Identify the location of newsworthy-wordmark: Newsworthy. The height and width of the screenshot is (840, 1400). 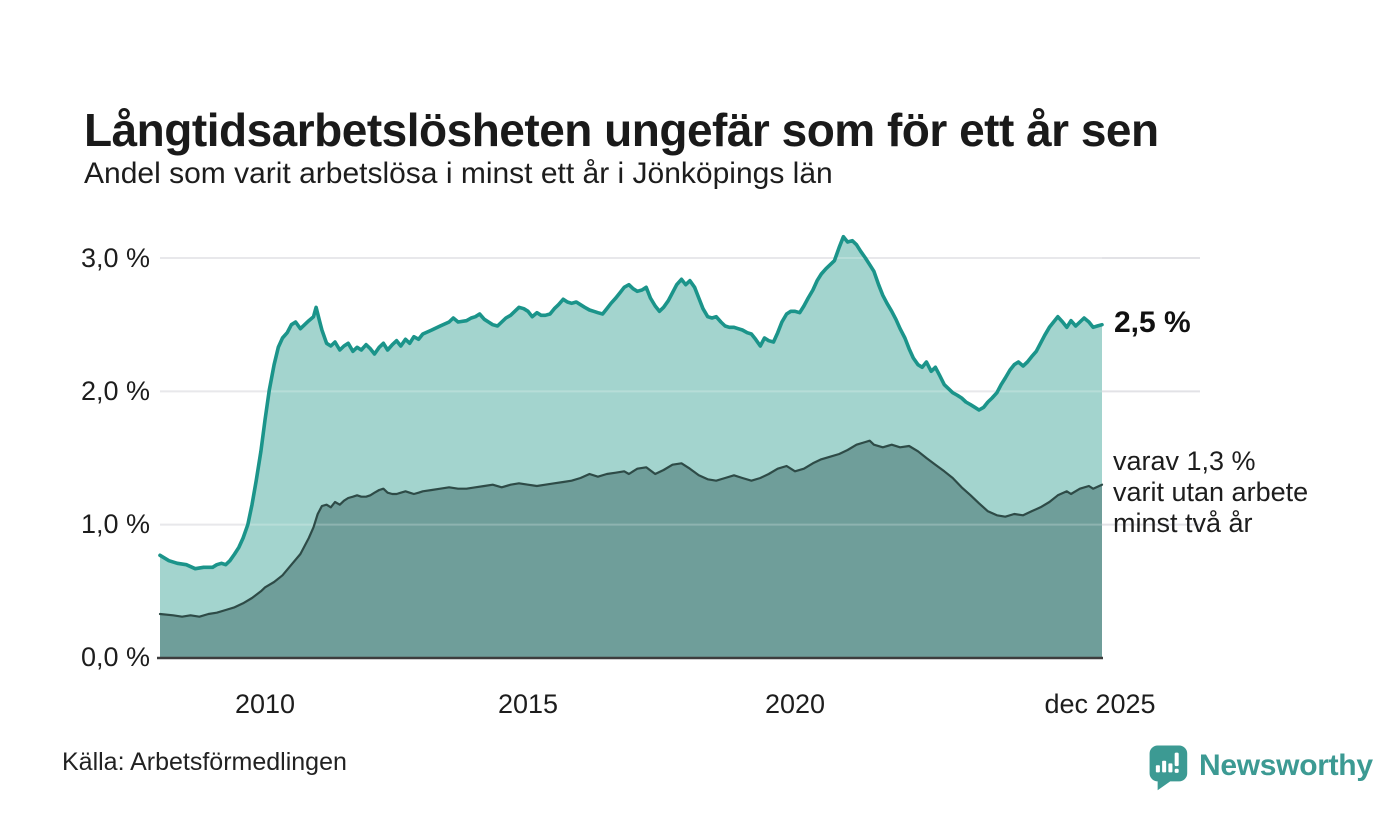
(1286, 765).